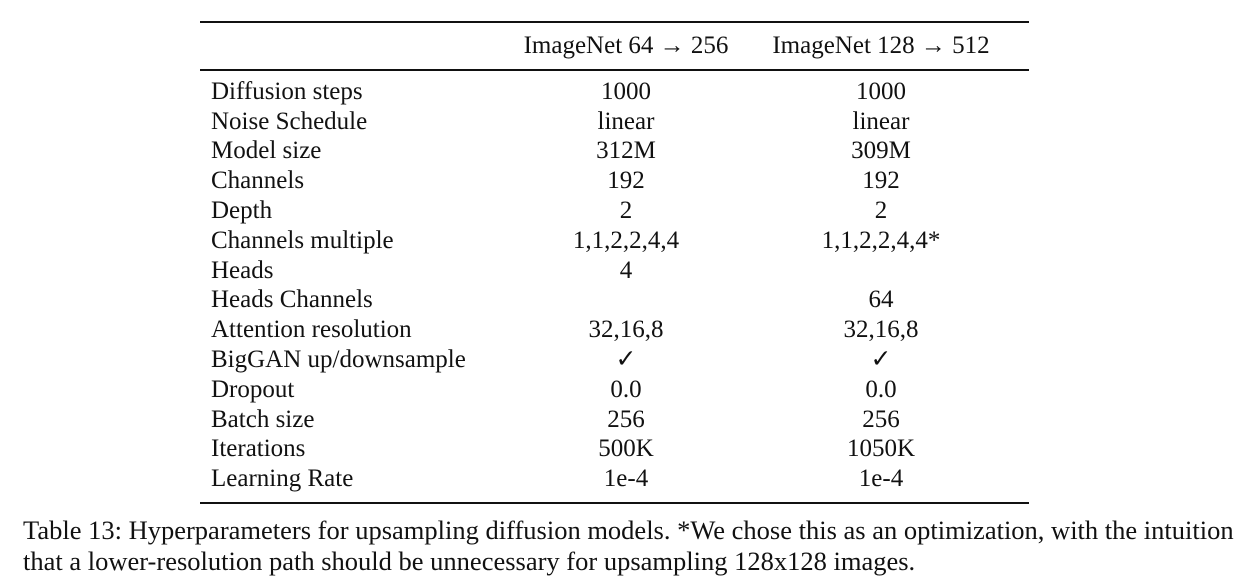 The width and height of the screenshot is (1253, 587). Describe the element at coordinates (266, 151) in the screenshot. I see `row-label: Model size` at that location.